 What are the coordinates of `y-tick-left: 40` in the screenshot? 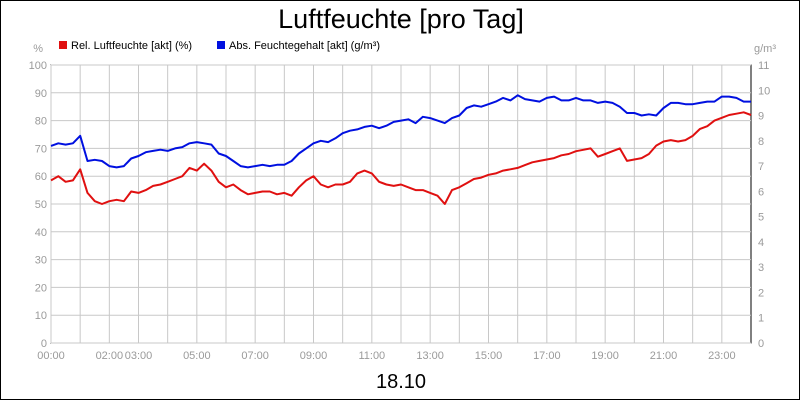 It's located at (41, 233).